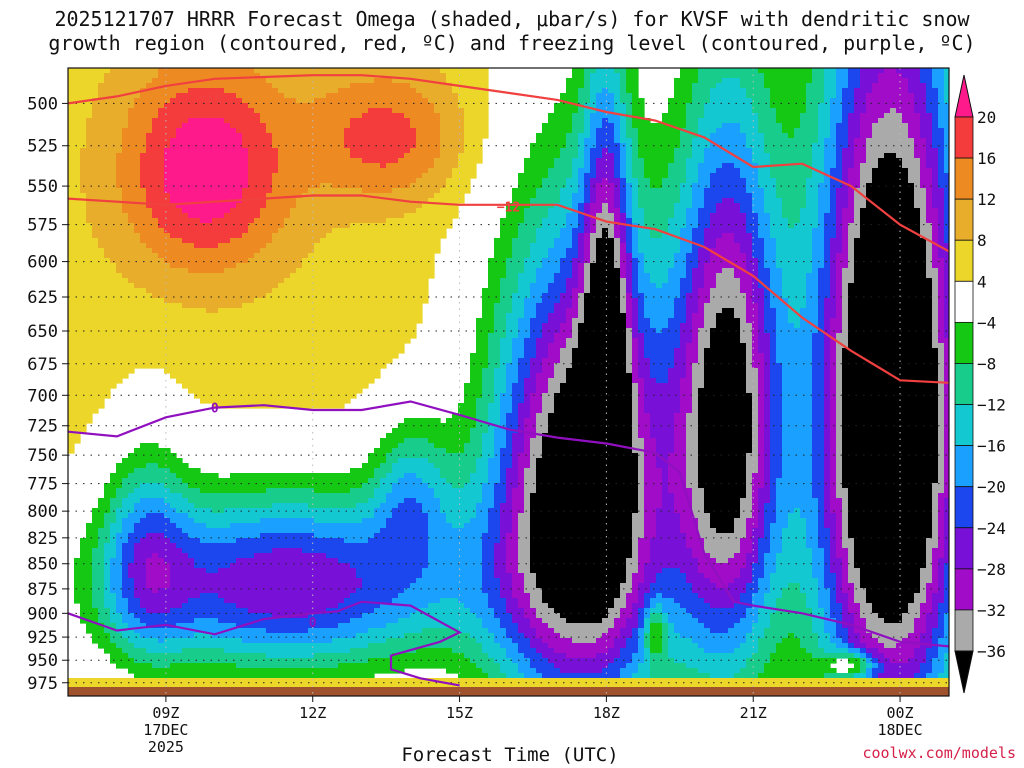  Describe the element at coordinates (185, 126) in the screenshot. I see `field-cell-1994` at that location.